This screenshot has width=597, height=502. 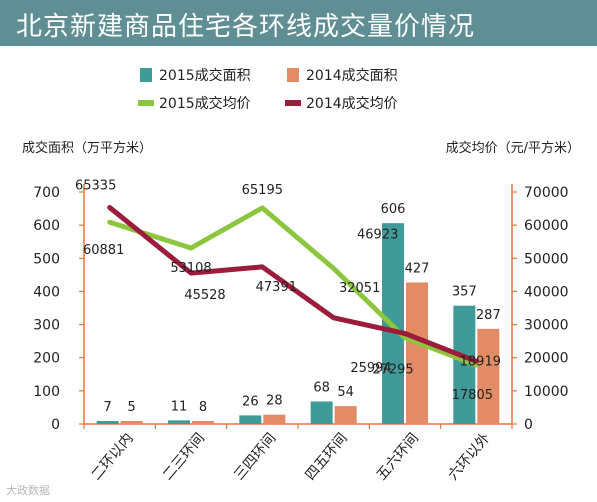 What do you see at coordinates (255, 456) in the screenshot?
I see `x-tick-label: 三四环间` at bounding box center [255, 456].